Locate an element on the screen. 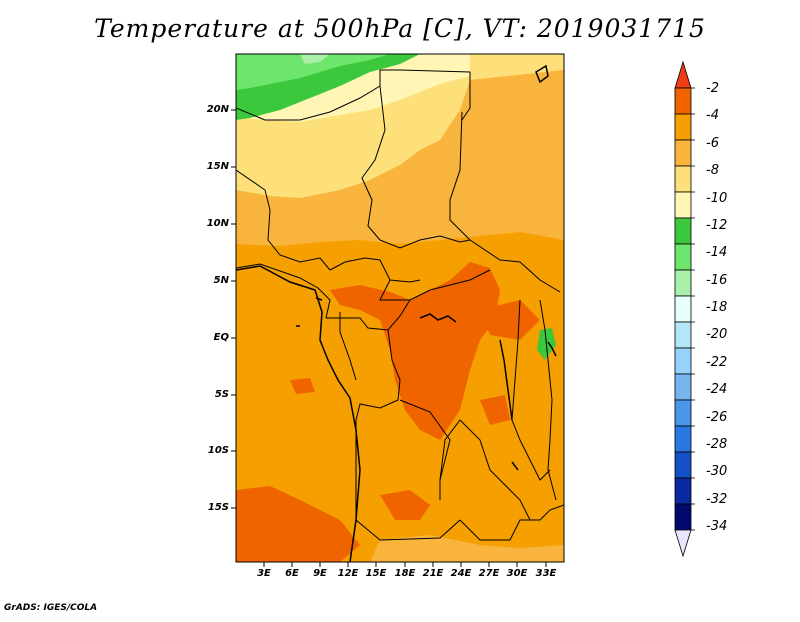  legend-label: -14 is located at coordinates (717, 252).